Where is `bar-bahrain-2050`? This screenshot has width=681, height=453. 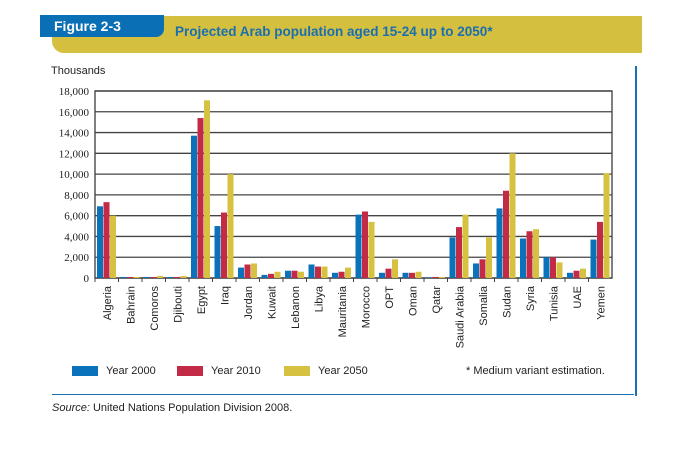 bar-bahrain-2050 is located at coordinates (136, 277).